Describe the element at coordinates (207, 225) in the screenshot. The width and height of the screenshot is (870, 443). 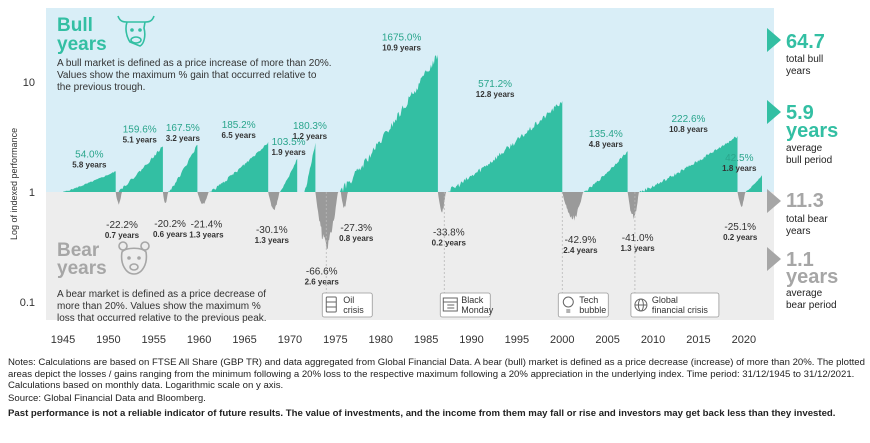
I see `bear-loss-label: -21.4%` at that location.